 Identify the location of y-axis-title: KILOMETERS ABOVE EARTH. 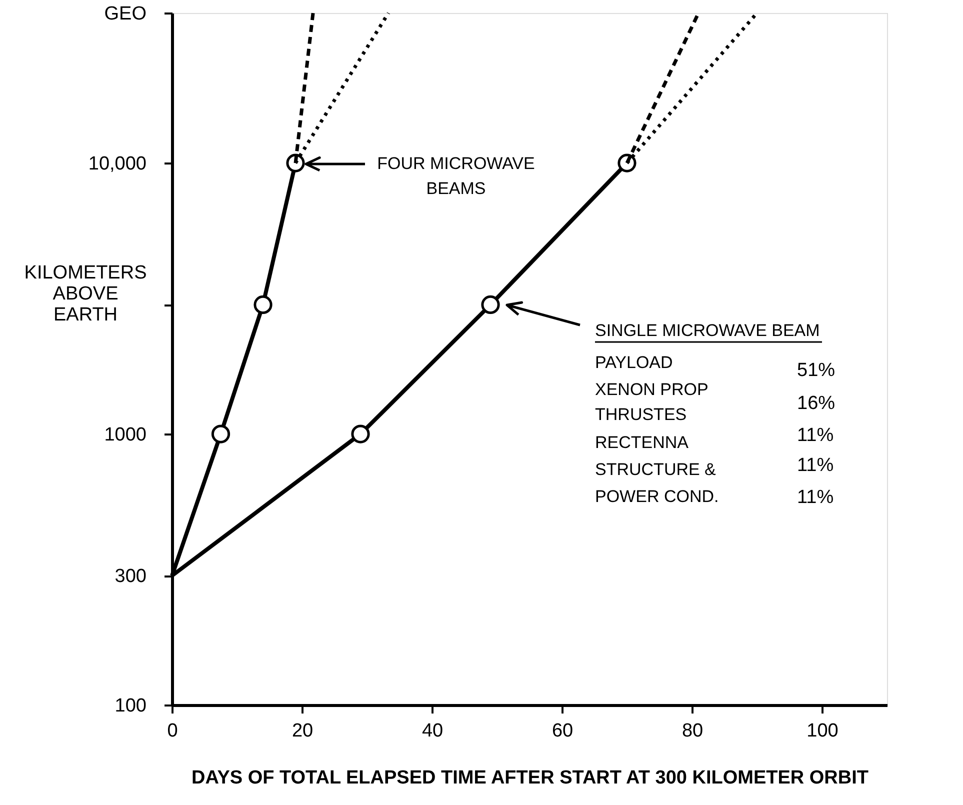
(85, 294).